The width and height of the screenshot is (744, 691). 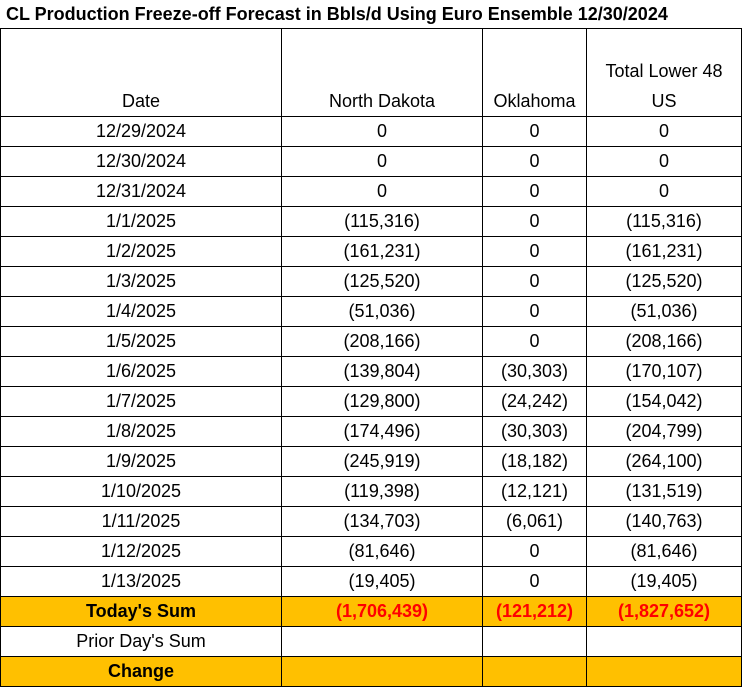 I want to click on table-row: 12/30/2024 0 0 0, so click(x=371, y=161).